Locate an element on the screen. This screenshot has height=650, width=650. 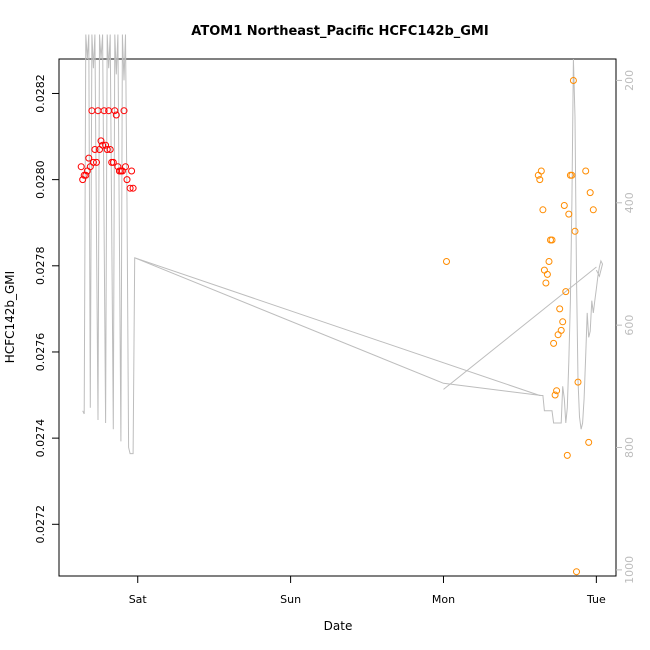
right-tick-label: 1000 is located at coordinates (629, 570).